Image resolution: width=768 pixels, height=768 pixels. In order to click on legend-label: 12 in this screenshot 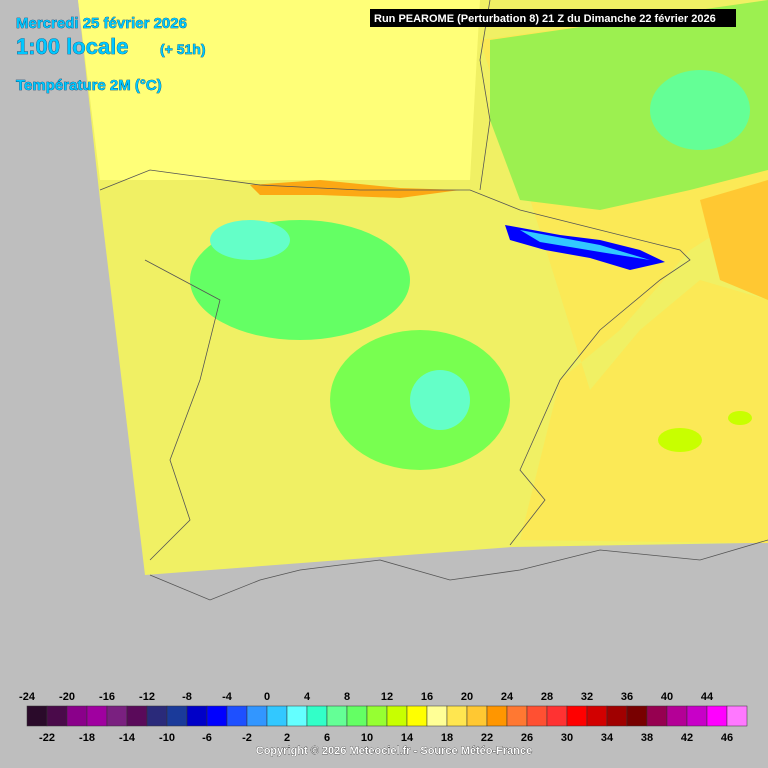, I will do `click(387, 697)`.